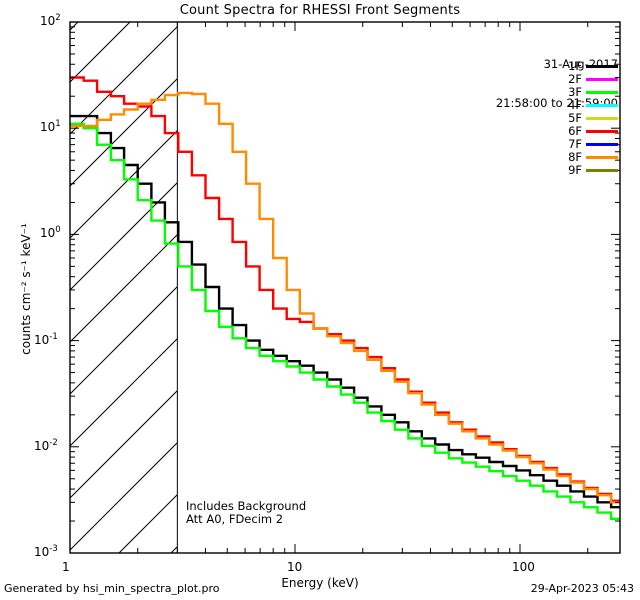  Describe the element at coordinates (320, 583) in the screenshot. I see `x-axis-label: Energy (keV)` at that location.